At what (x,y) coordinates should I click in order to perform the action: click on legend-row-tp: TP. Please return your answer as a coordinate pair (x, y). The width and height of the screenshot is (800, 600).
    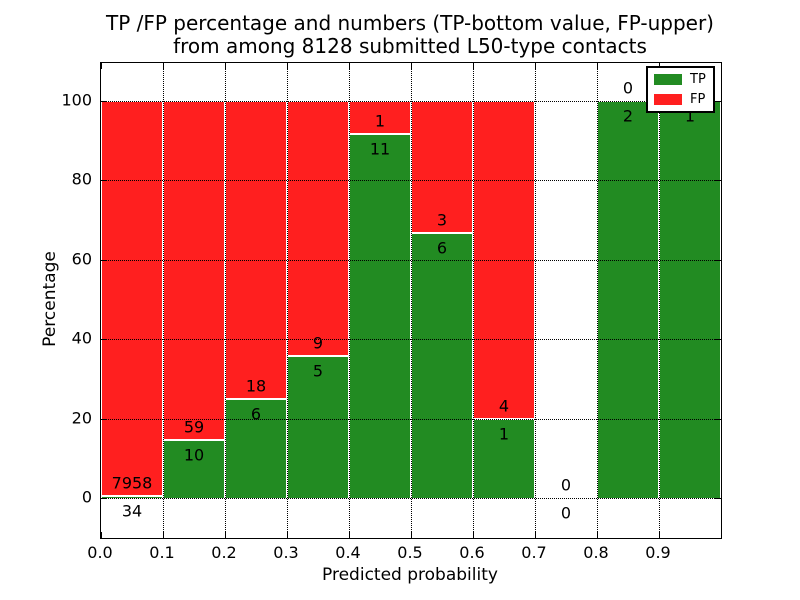
    Looking at the image, I should click on (680, 79).